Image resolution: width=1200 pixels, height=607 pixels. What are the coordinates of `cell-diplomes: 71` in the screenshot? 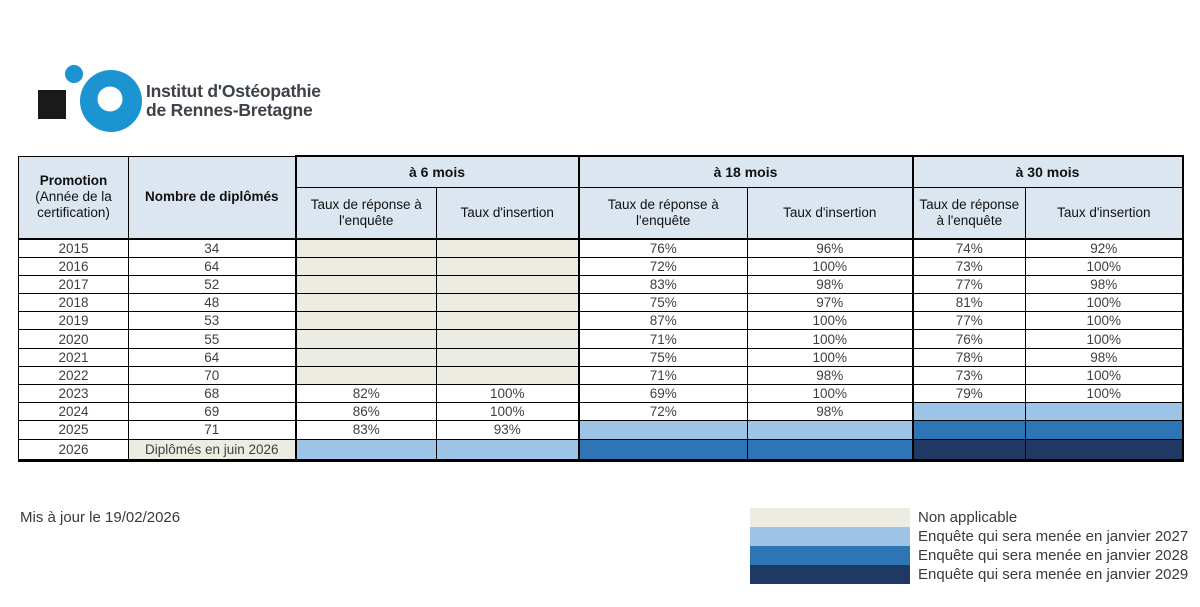 It's located at (212, 430).